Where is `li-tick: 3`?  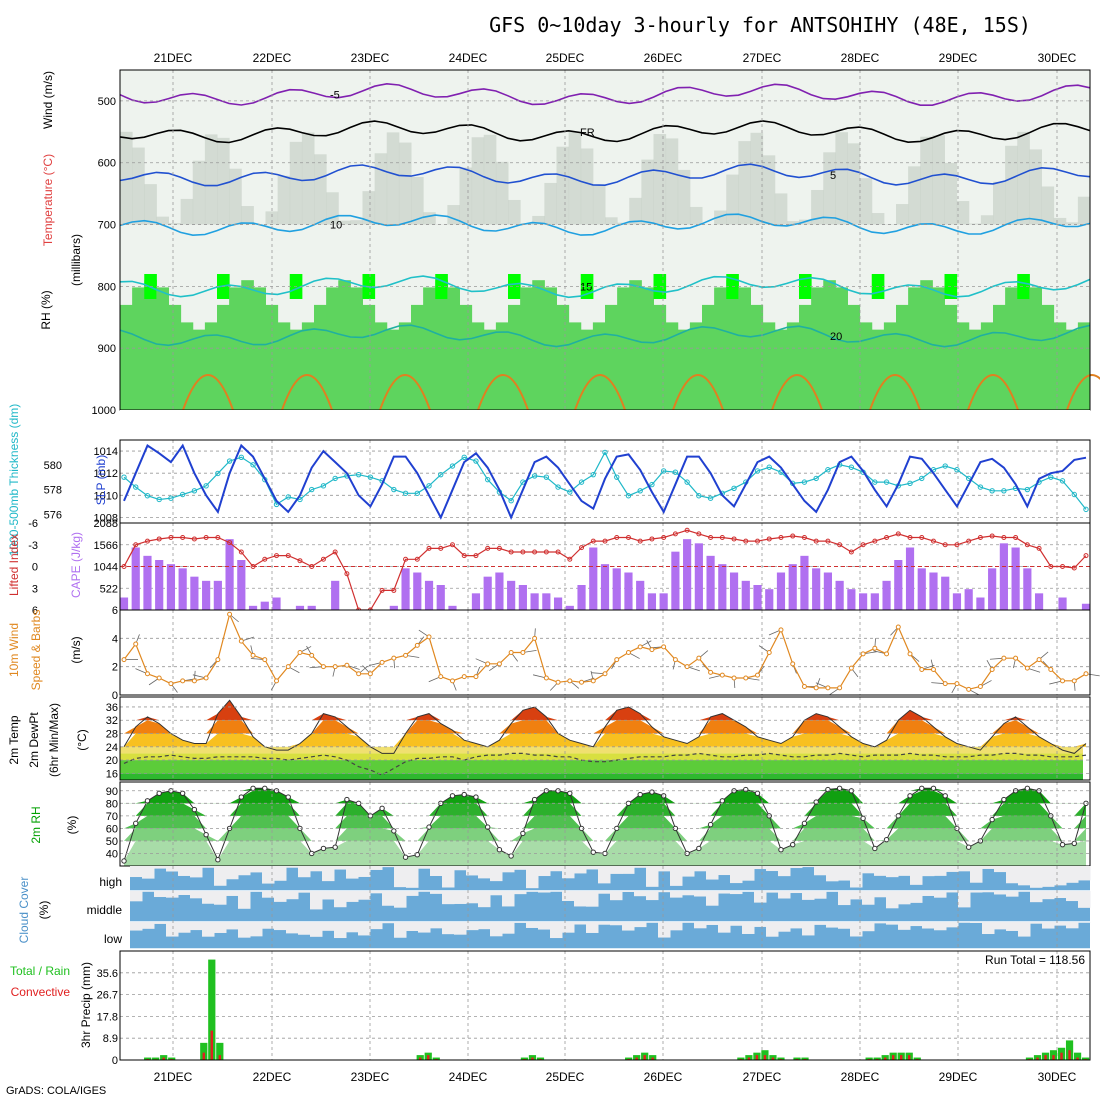
li-tick: 3 is located at coordinates (35, 589).